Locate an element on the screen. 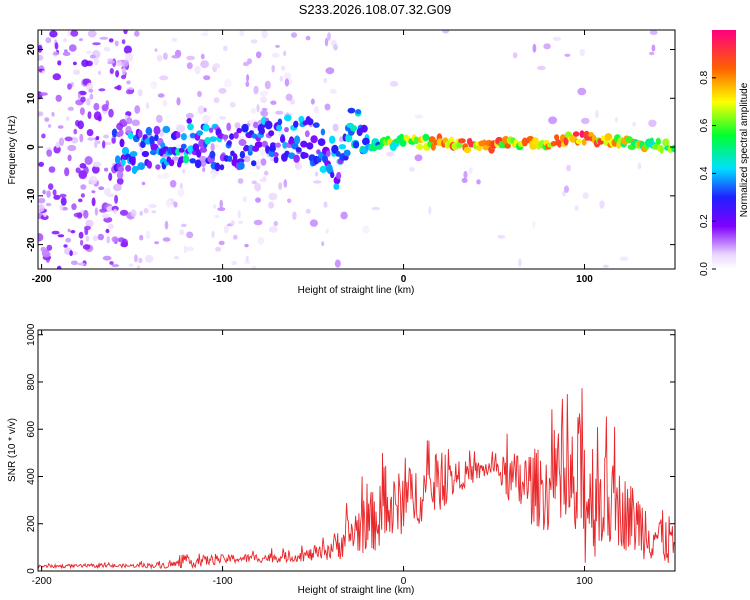 This screenshot has height=600, width=750. colorbar-label: Normalized spectral amplitude is located at coordinates (744, 149).